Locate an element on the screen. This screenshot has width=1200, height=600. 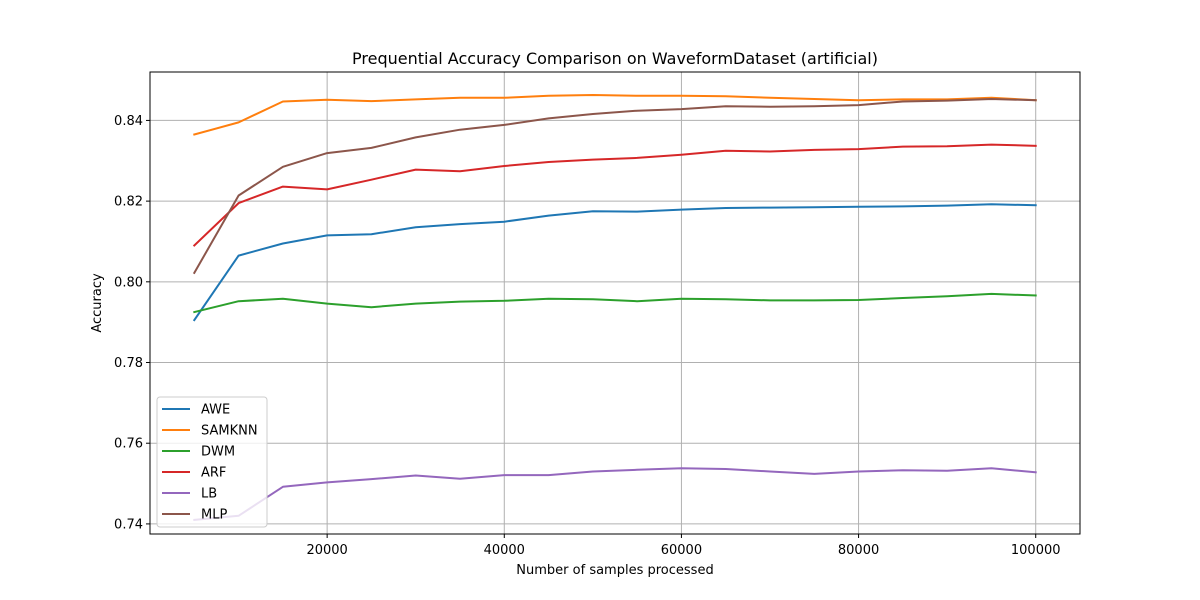
x-tick-label: 100000 is located at coordinates (1036, 550).